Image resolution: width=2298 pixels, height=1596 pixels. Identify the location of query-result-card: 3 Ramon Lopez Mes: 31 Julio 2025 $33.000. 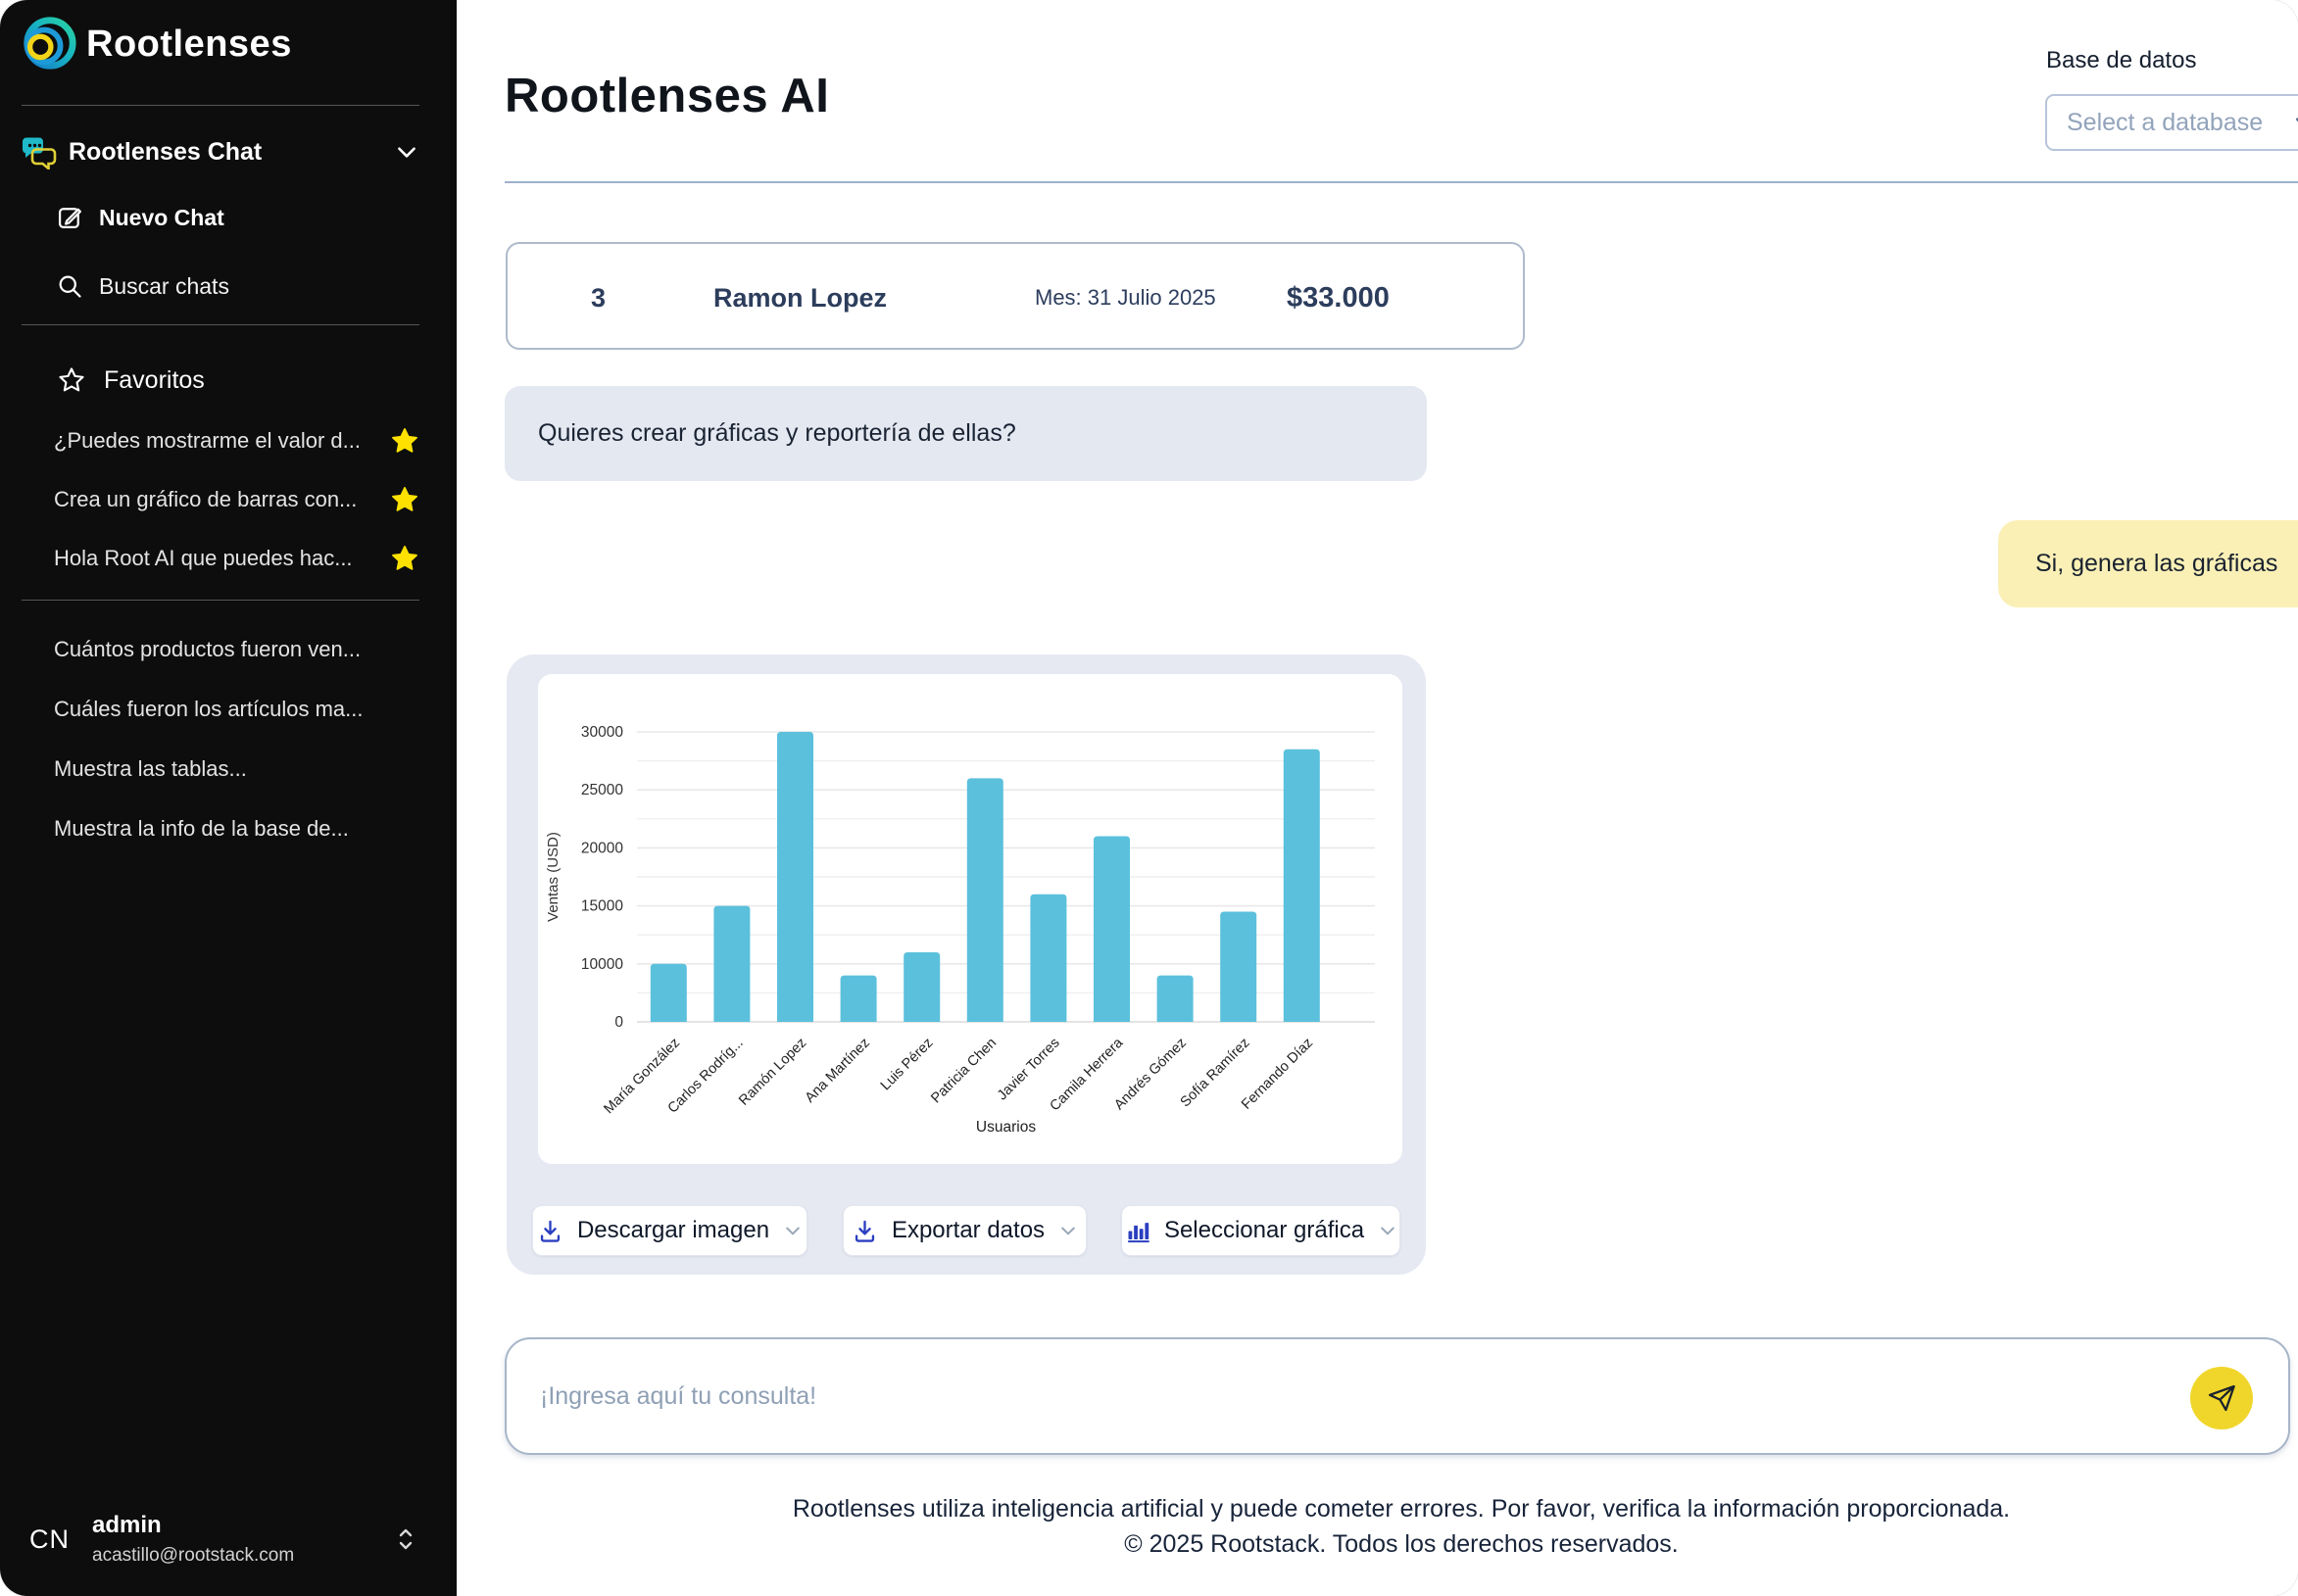
(1016, 296).